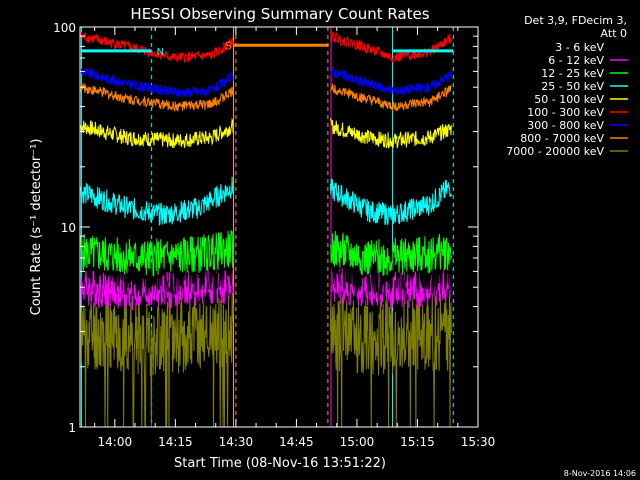 This screenshot has width=640, height=480. What do you see at coordinates (576, 60) in the screenshot?
I see `legend-label-1: 6 - 12 keV` at bounding box center [576, 60].